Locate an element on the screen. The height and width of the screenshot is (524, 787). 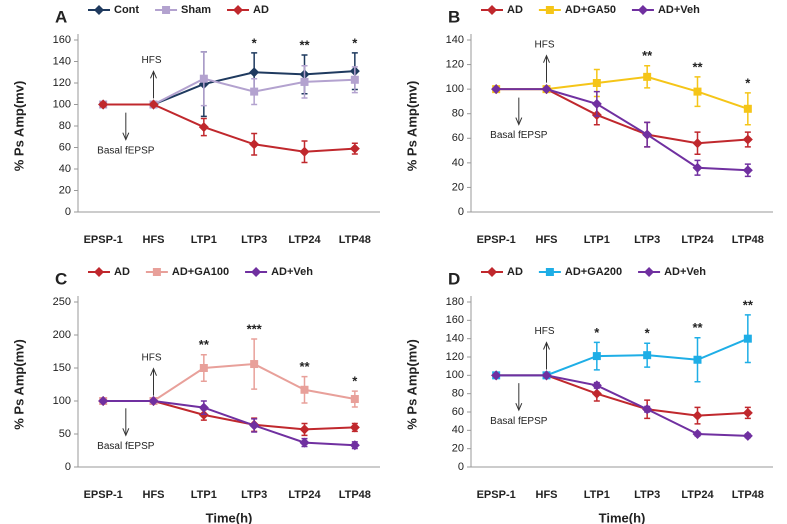
x-tick-label: LTP1 is located at coordinates (204, 495).